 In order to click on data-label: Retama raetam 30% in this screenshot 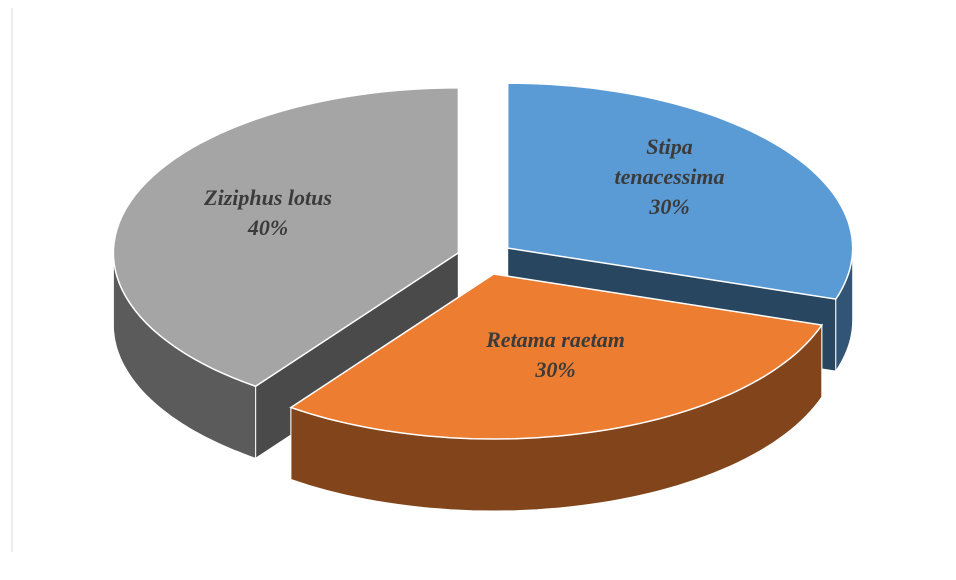, I will do `click(555, 355)`.